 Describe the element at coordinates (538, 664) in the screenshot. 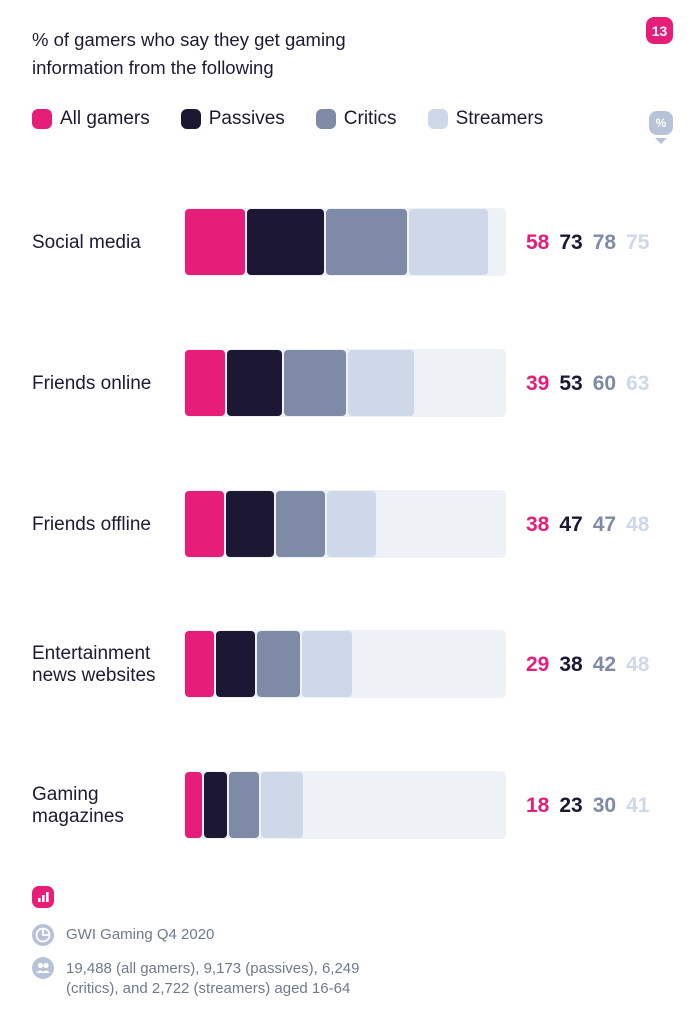

I see `value-label-all-gamers: 29` at that location.